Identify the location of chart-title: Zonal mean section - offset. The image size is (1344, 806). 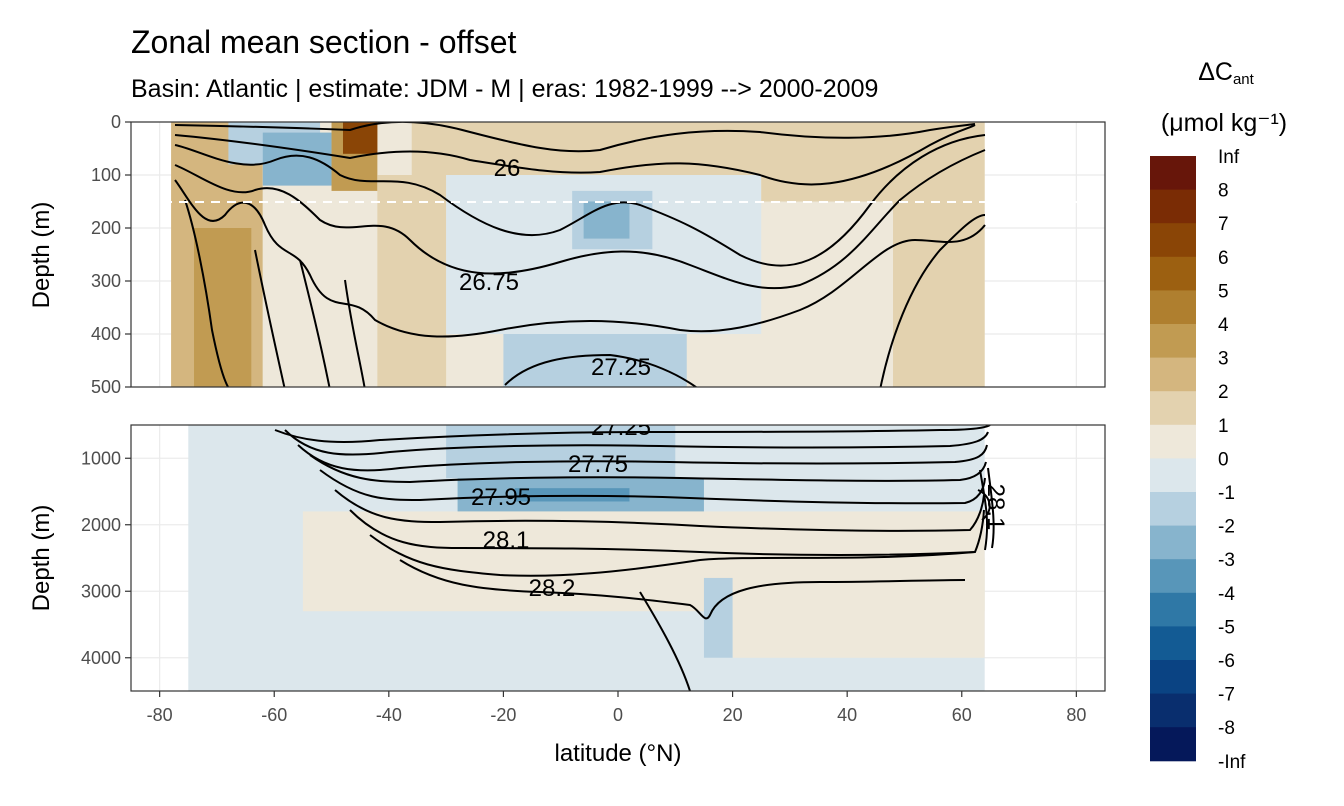
(324, 42).